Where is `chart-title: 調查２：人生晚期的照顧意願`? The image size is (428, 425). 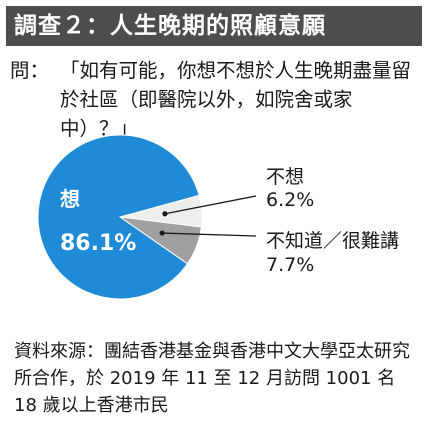
chart-title: 調查２：人生晚期的照顧意願 is located at coordinates (214, 26).